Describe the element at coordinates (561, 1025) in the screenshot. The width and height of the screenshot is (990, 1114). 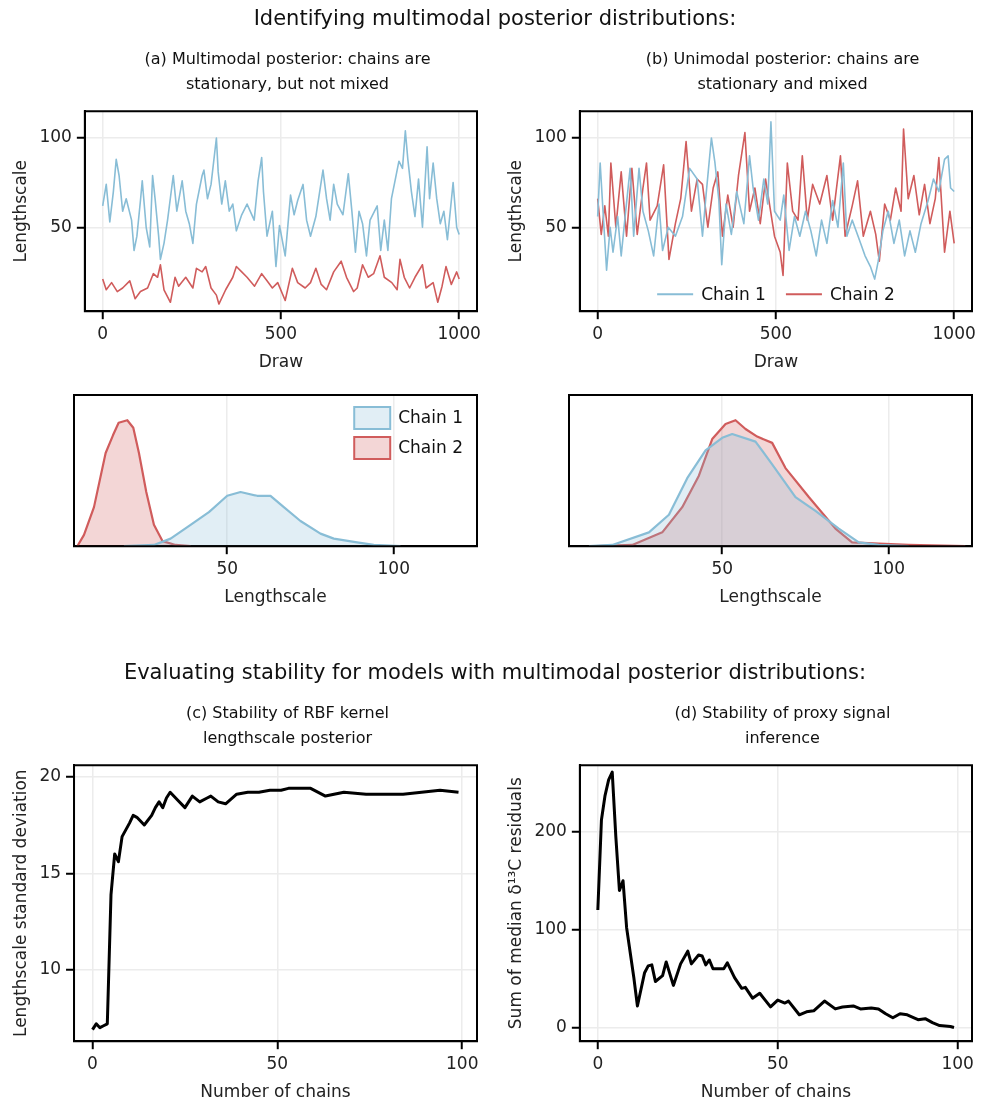
I see `y-tick-label: 0` at that location.